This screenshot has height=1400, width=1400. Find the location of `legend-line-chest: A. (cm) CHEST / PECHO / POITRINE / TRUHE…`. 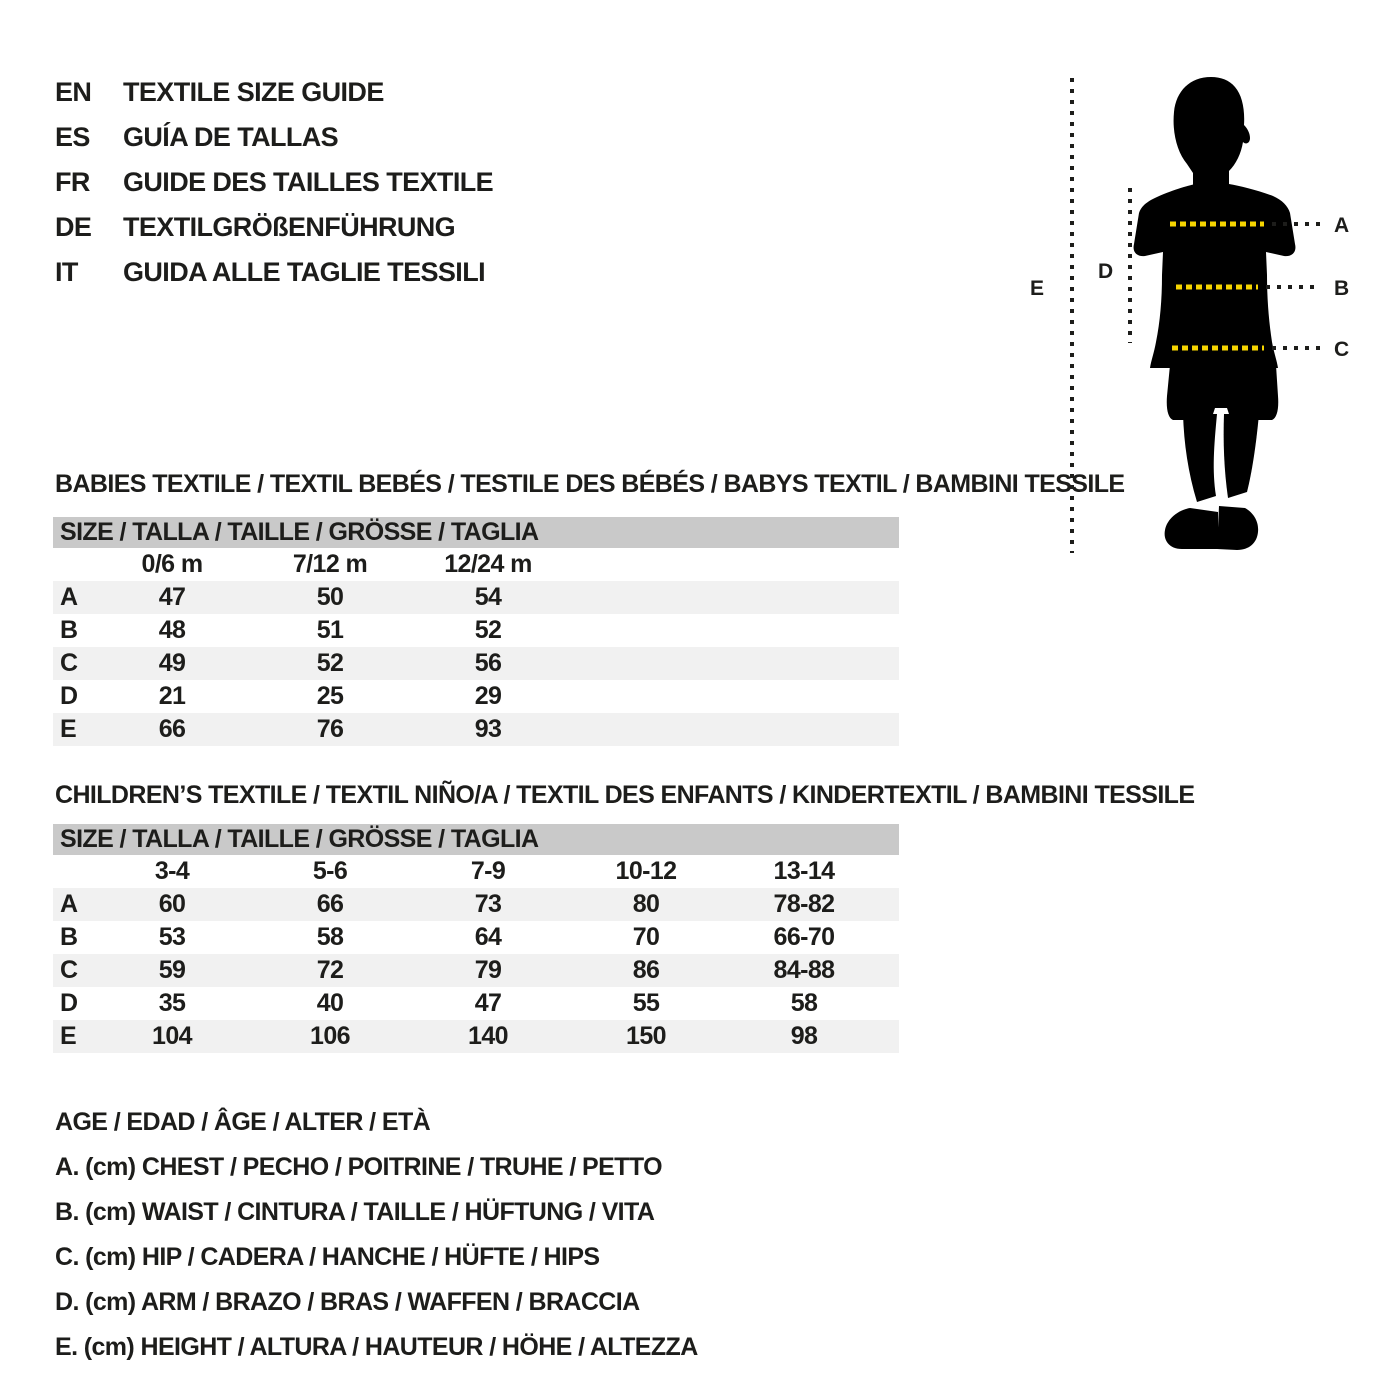

legend-line-chest: A. (cm) CHEST / PECHO / POITRINE / TRUHE… is located at coordinates (359, 1167).